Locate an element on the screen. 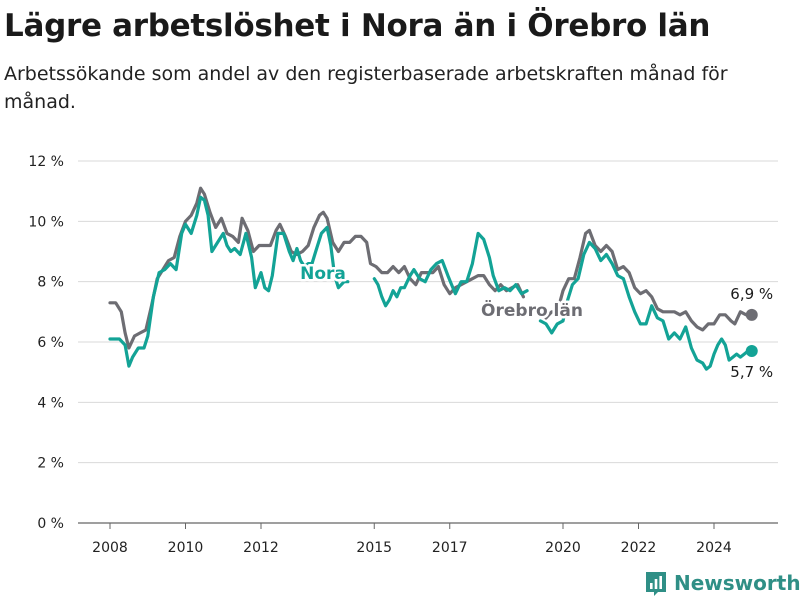 This screenshot has height=600, width=800. y-tick-label: 4 % is located at coordinates (50, 403).